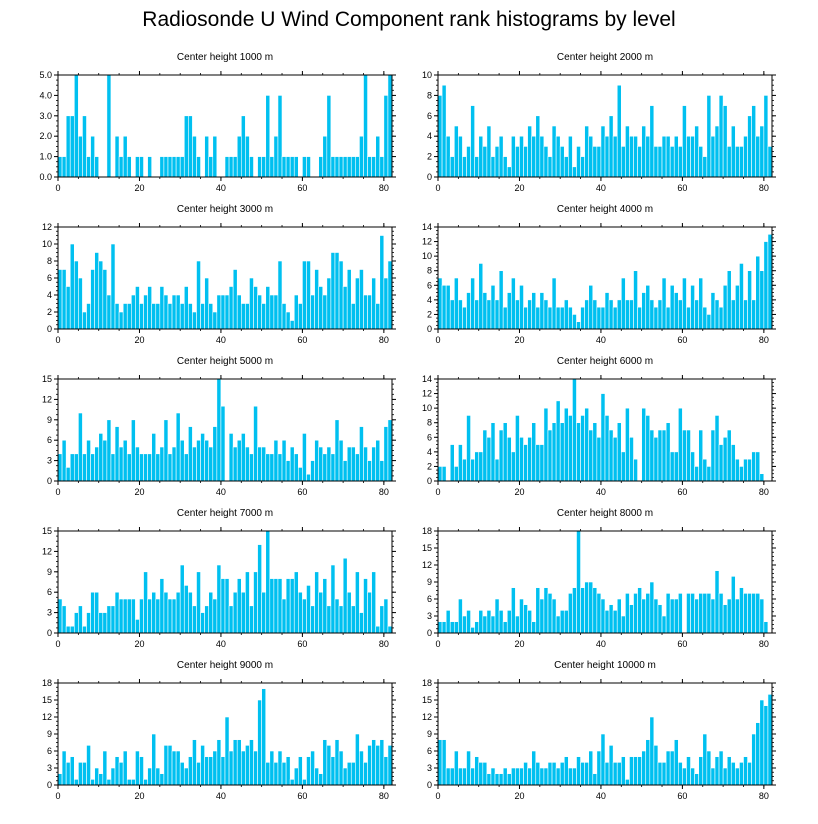  What do you see at coordinates (427, 75) in the screenshot?
I see `y-tick-label: 10` at bounding box center [427, 75].